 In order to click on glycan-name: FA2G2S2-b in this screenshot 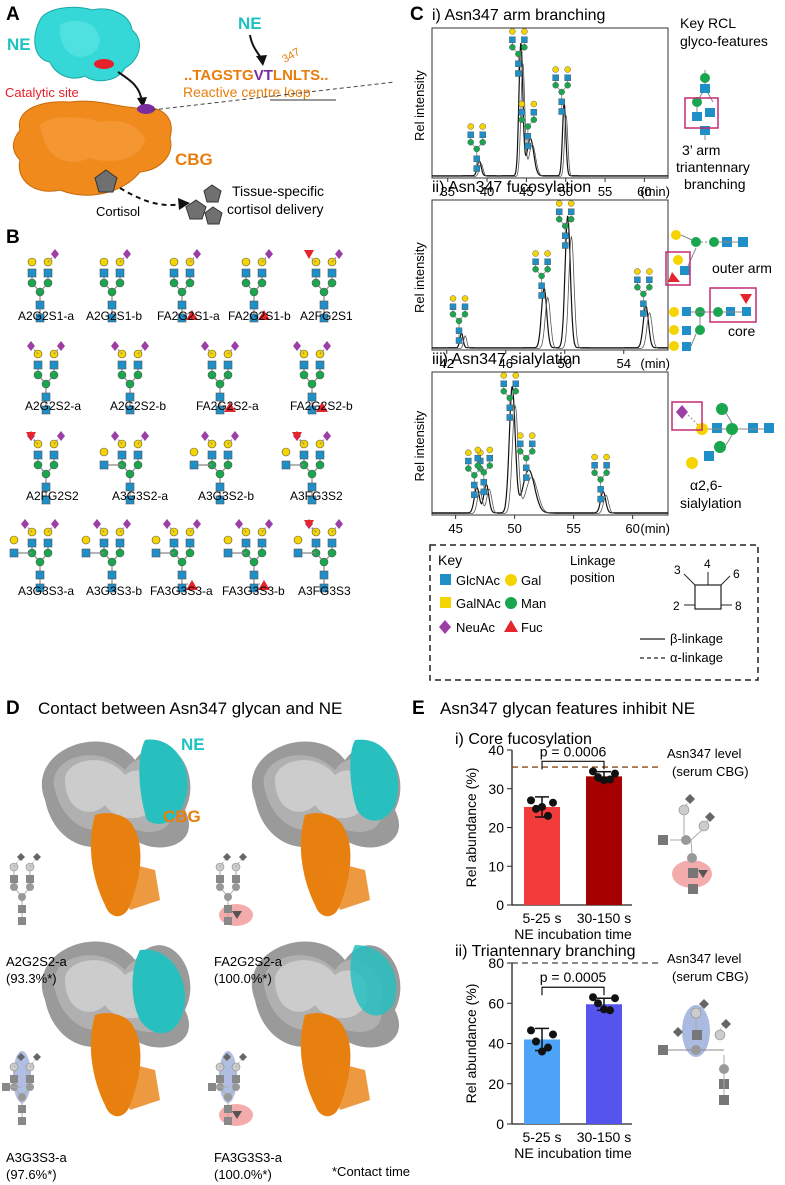, I will do `click(321, 406)`.